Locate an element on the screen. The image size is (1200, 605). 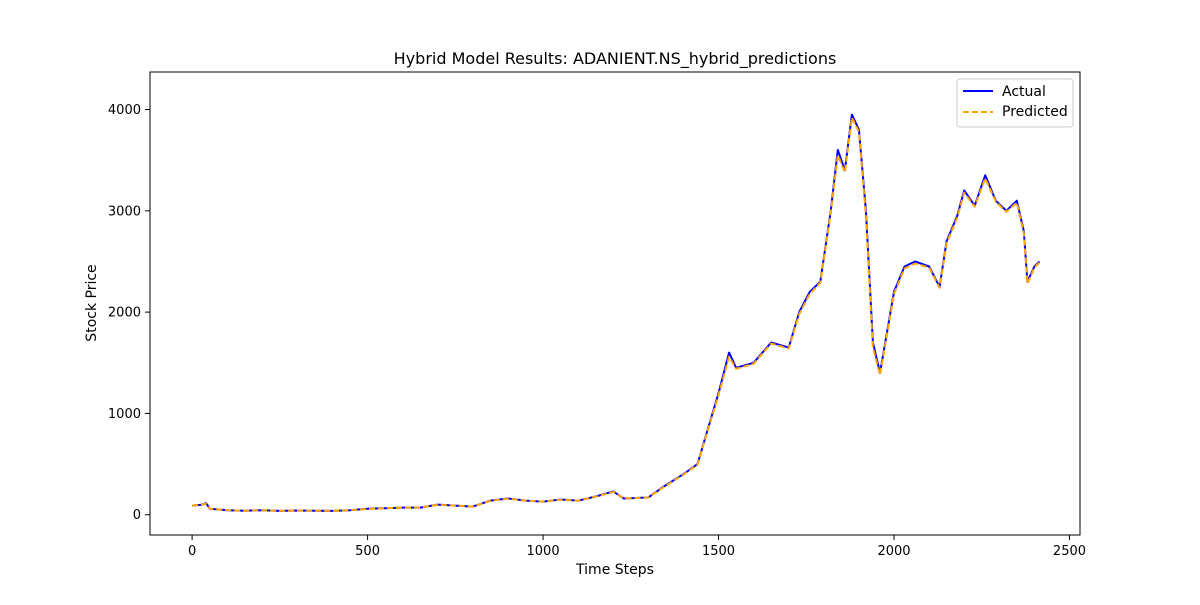
x-tick-label: 2000 is located at coordinates (893, 551).